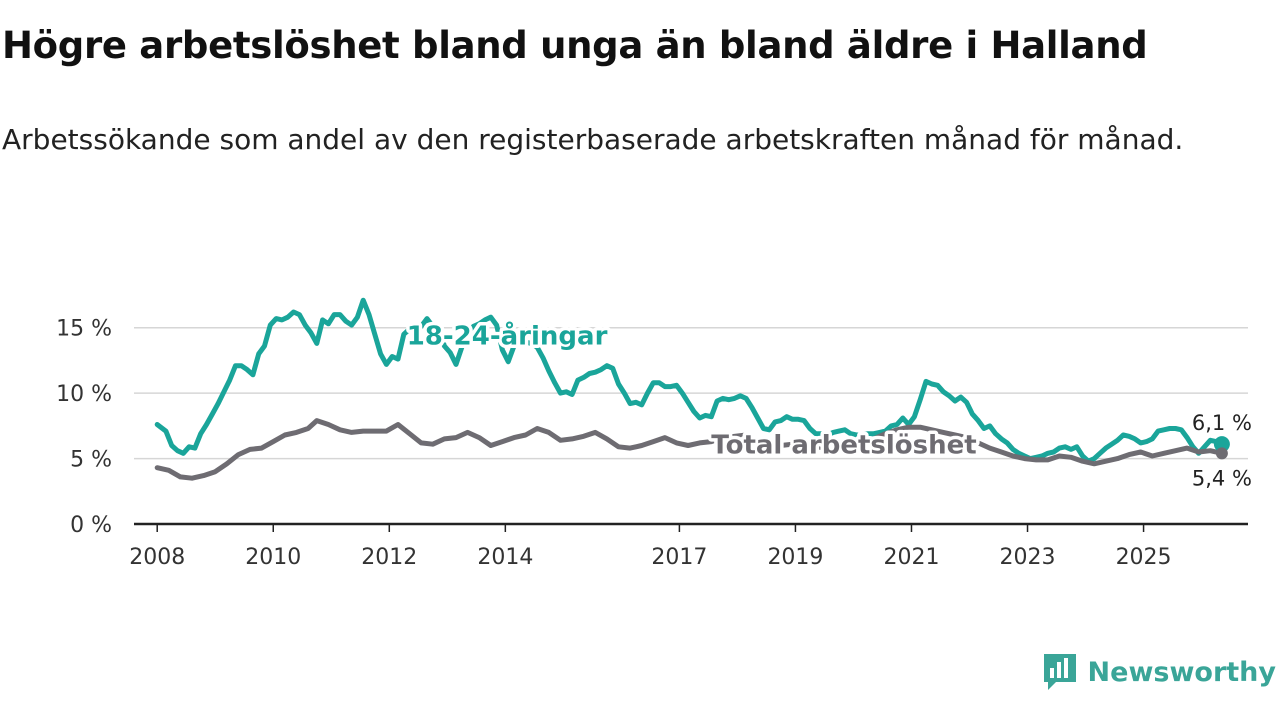 Image resolution: width=1280 pixels, height=720 pixels. What do you see at coordinates (507, 336) in the screenshot?
I see `series-label-youth: 18-24-åringar` at bounding box center [507, 336].